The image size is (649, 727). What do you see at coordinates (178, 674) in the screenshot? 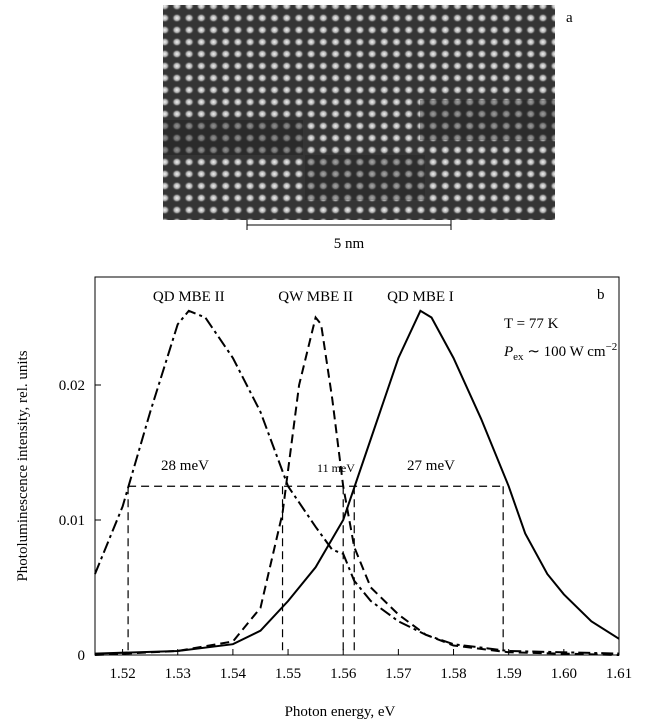
I see `x-tick-label: 1.53` at bounding box center [178, 674].